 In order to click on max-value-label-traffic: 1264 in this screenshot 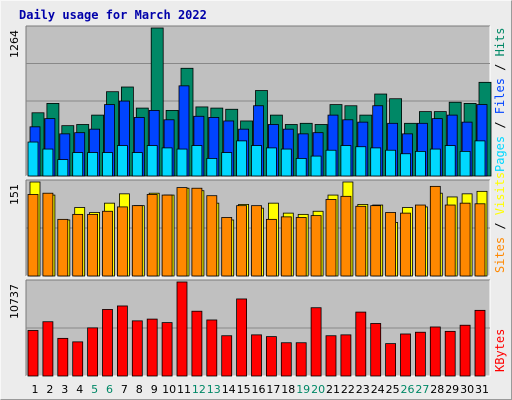, I will do `click(14, 44)`.